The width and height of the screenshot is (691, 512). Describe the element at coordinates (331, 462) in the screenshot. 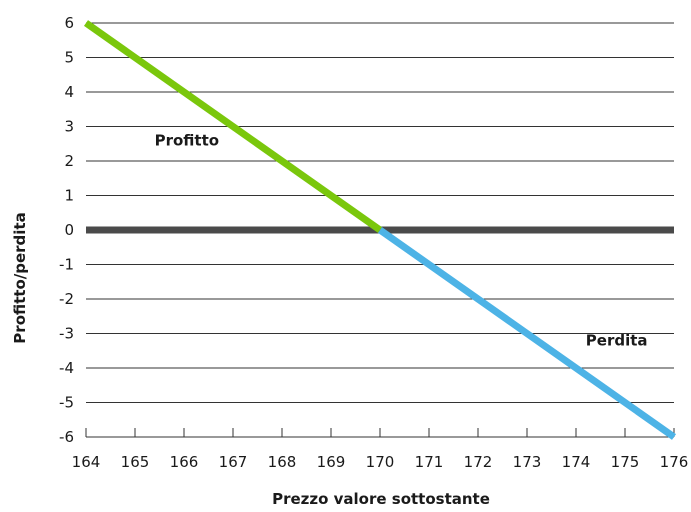

I see `x-tick-label: 169` at that location.